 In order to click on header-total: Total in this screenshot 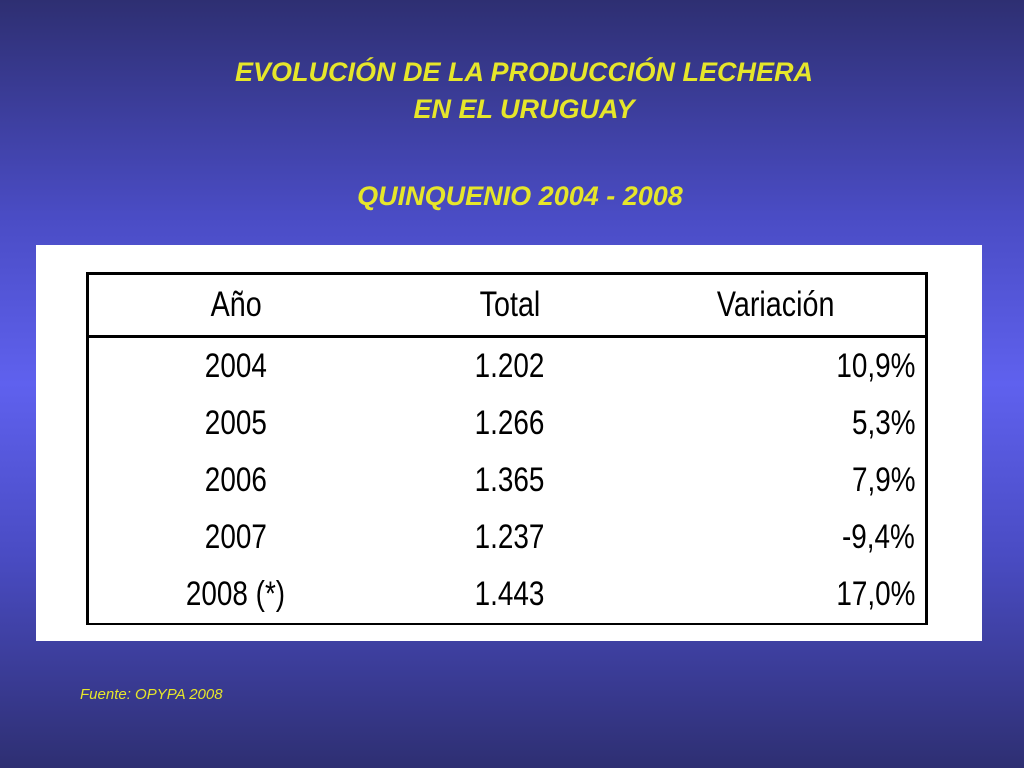, I will do `click(510, 305)`.